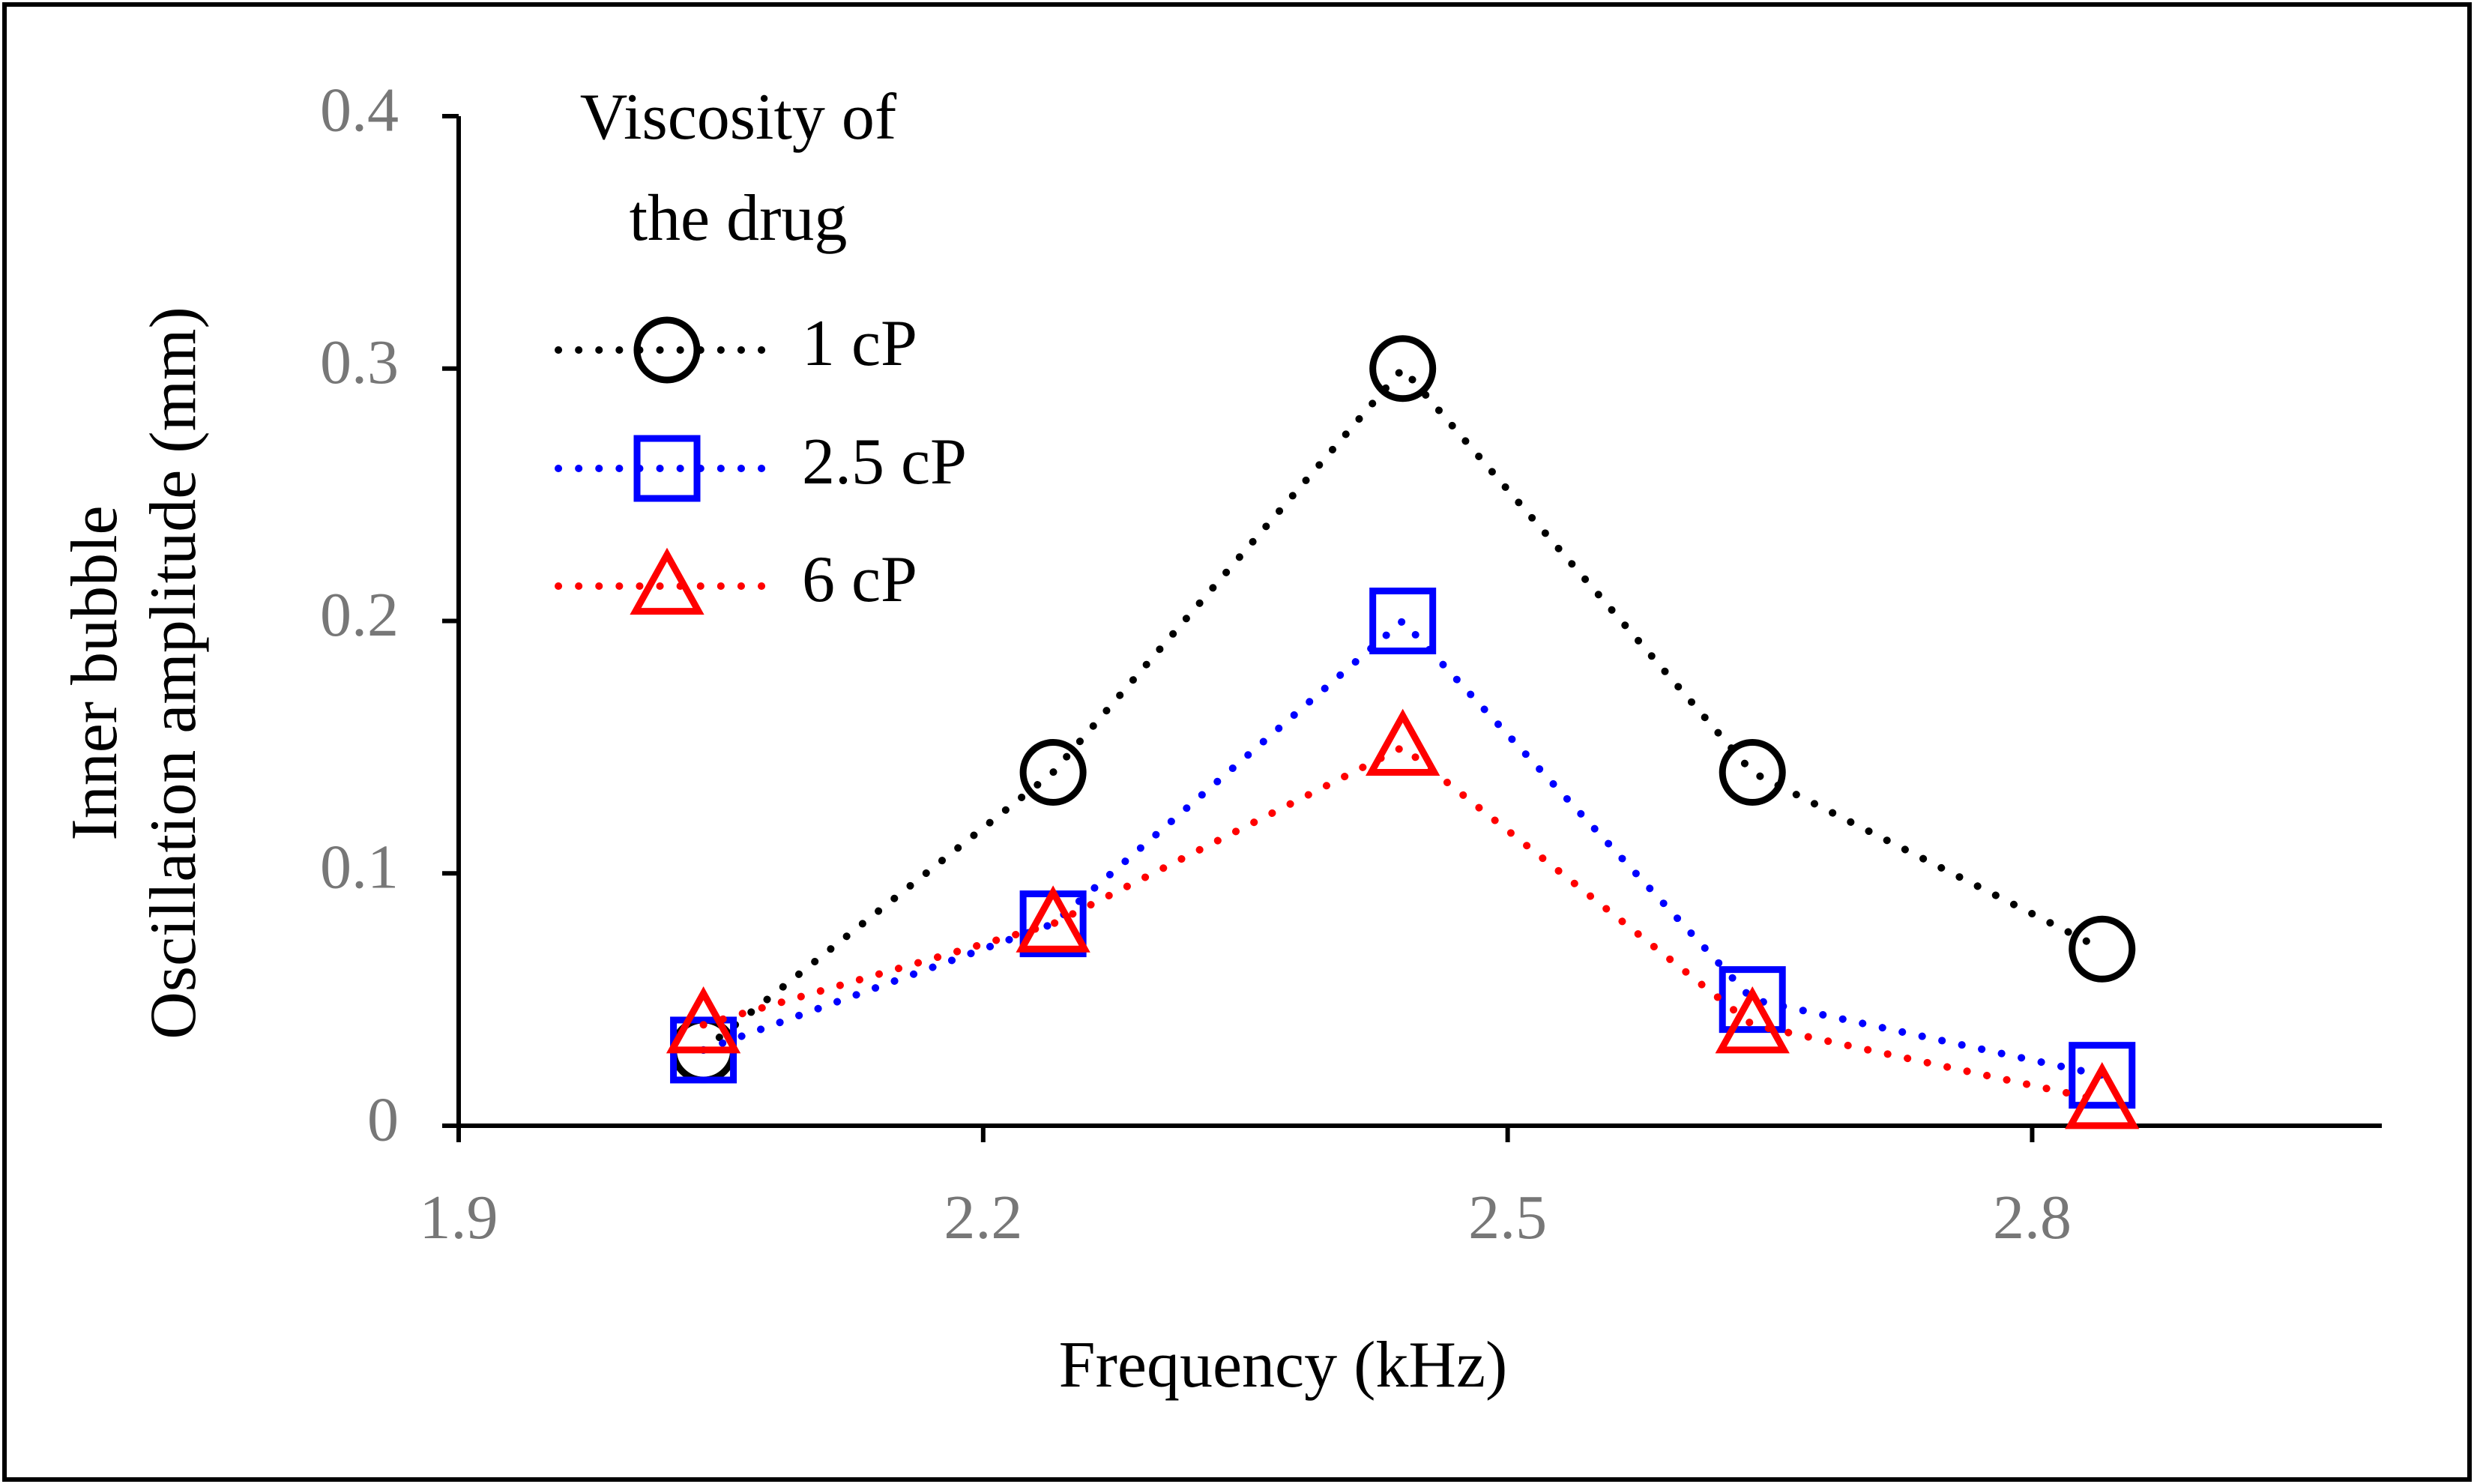 The image size is (2474, 1484). Describe the element at coordinates (884, 462) in the screenshot. I see `legend-label: 2.5 cP` at that location.